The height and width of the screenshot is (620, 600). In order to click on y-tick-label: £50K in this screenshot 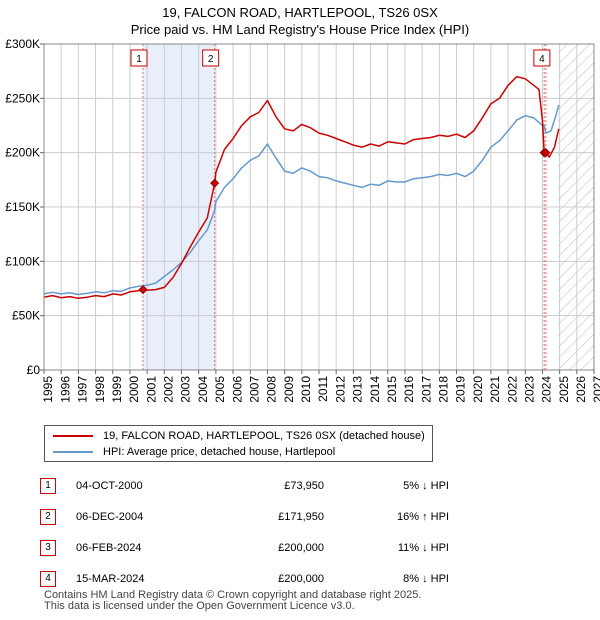, I will do `click(26, 316)`.